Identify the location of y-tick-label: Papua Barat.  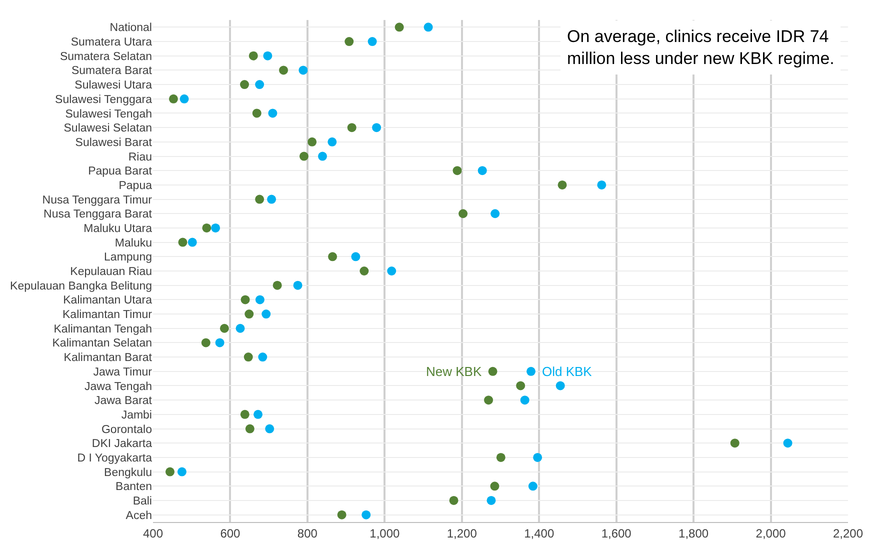
(120, 172).